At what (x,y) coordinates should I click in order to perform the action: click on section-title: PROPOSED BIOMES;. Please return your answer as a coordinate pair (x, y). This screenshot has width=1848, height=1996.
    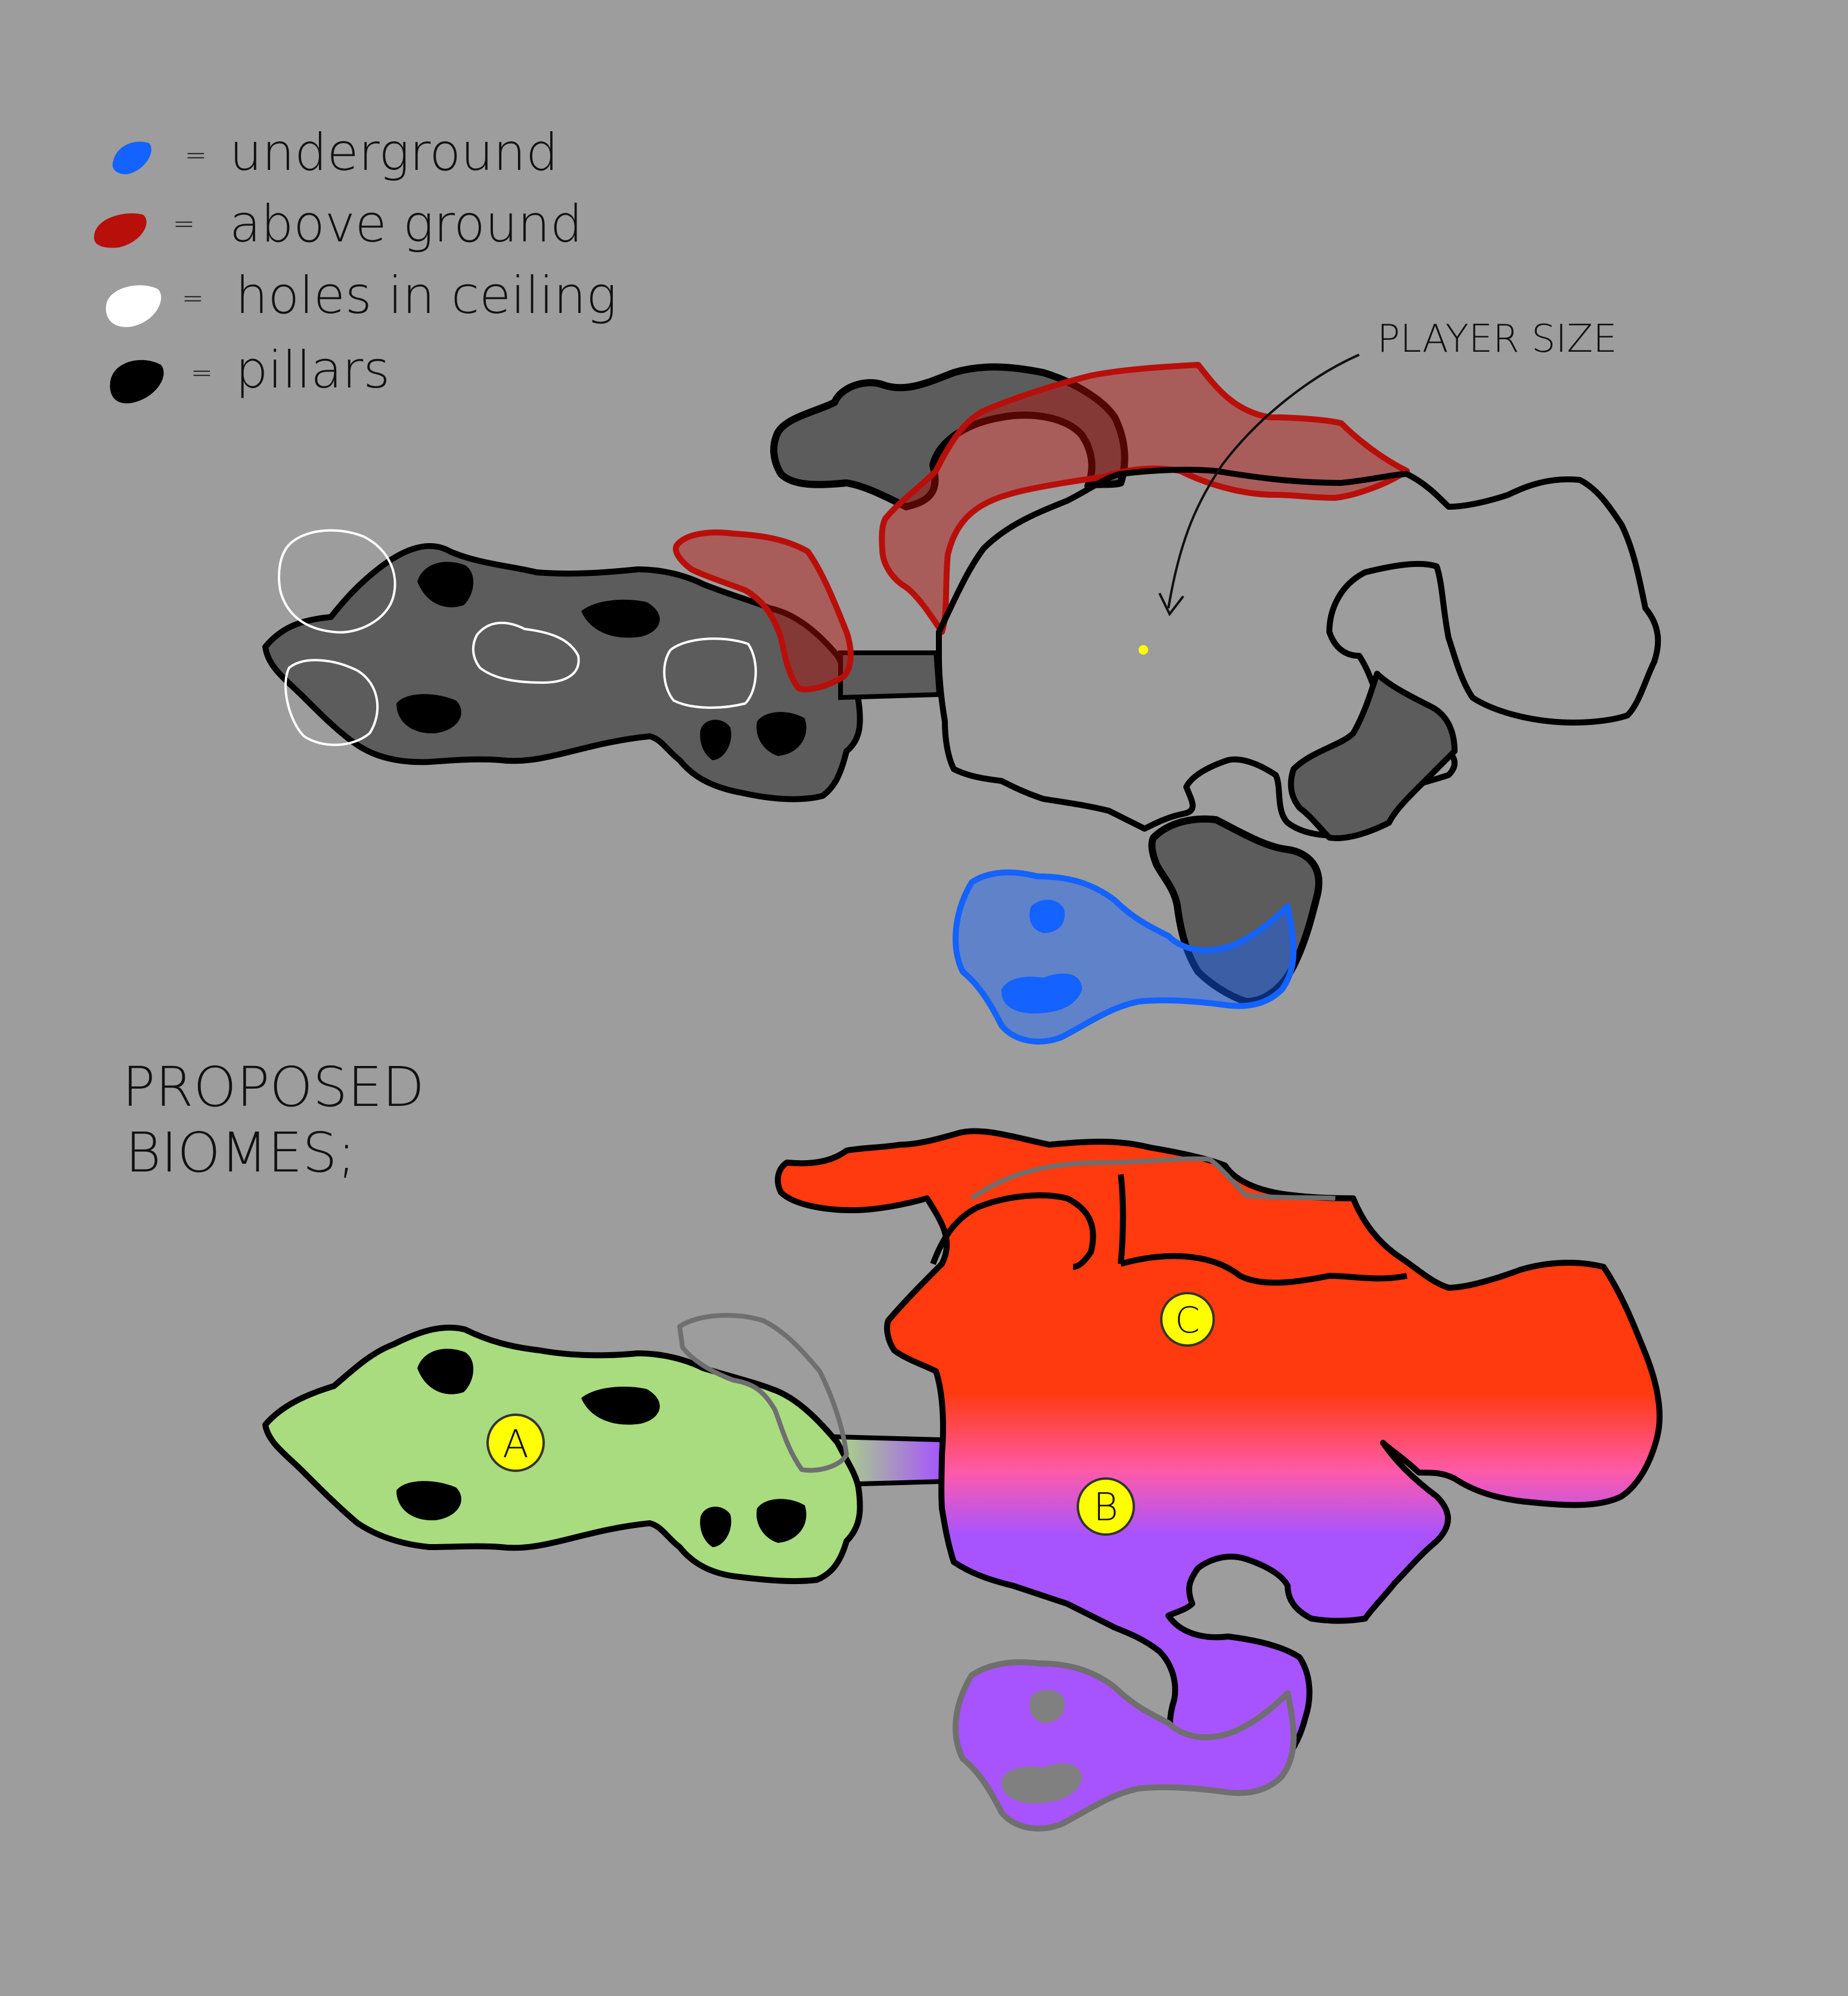
    Looking at the image, I should click on (273, 1120).